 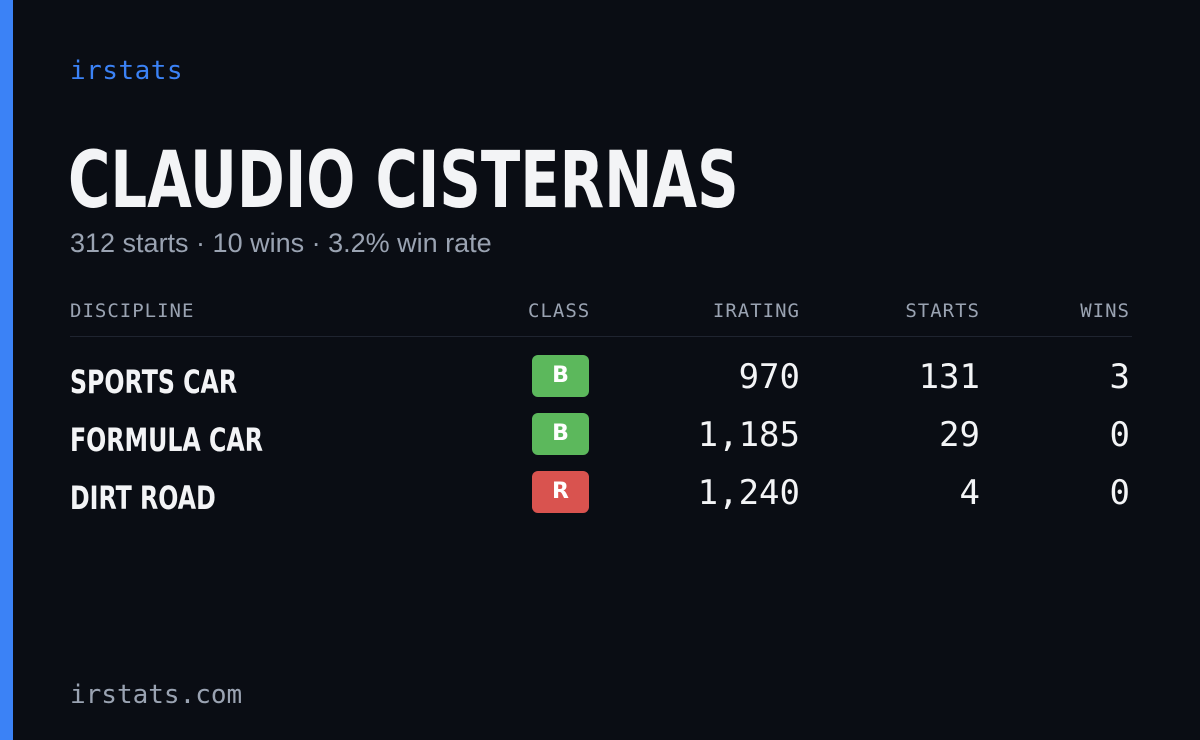 What do you see at coordinates (154, 382) in the screenshot?
I see `discipline-name: SPORTS CAR` at bounding box center [154, 382].